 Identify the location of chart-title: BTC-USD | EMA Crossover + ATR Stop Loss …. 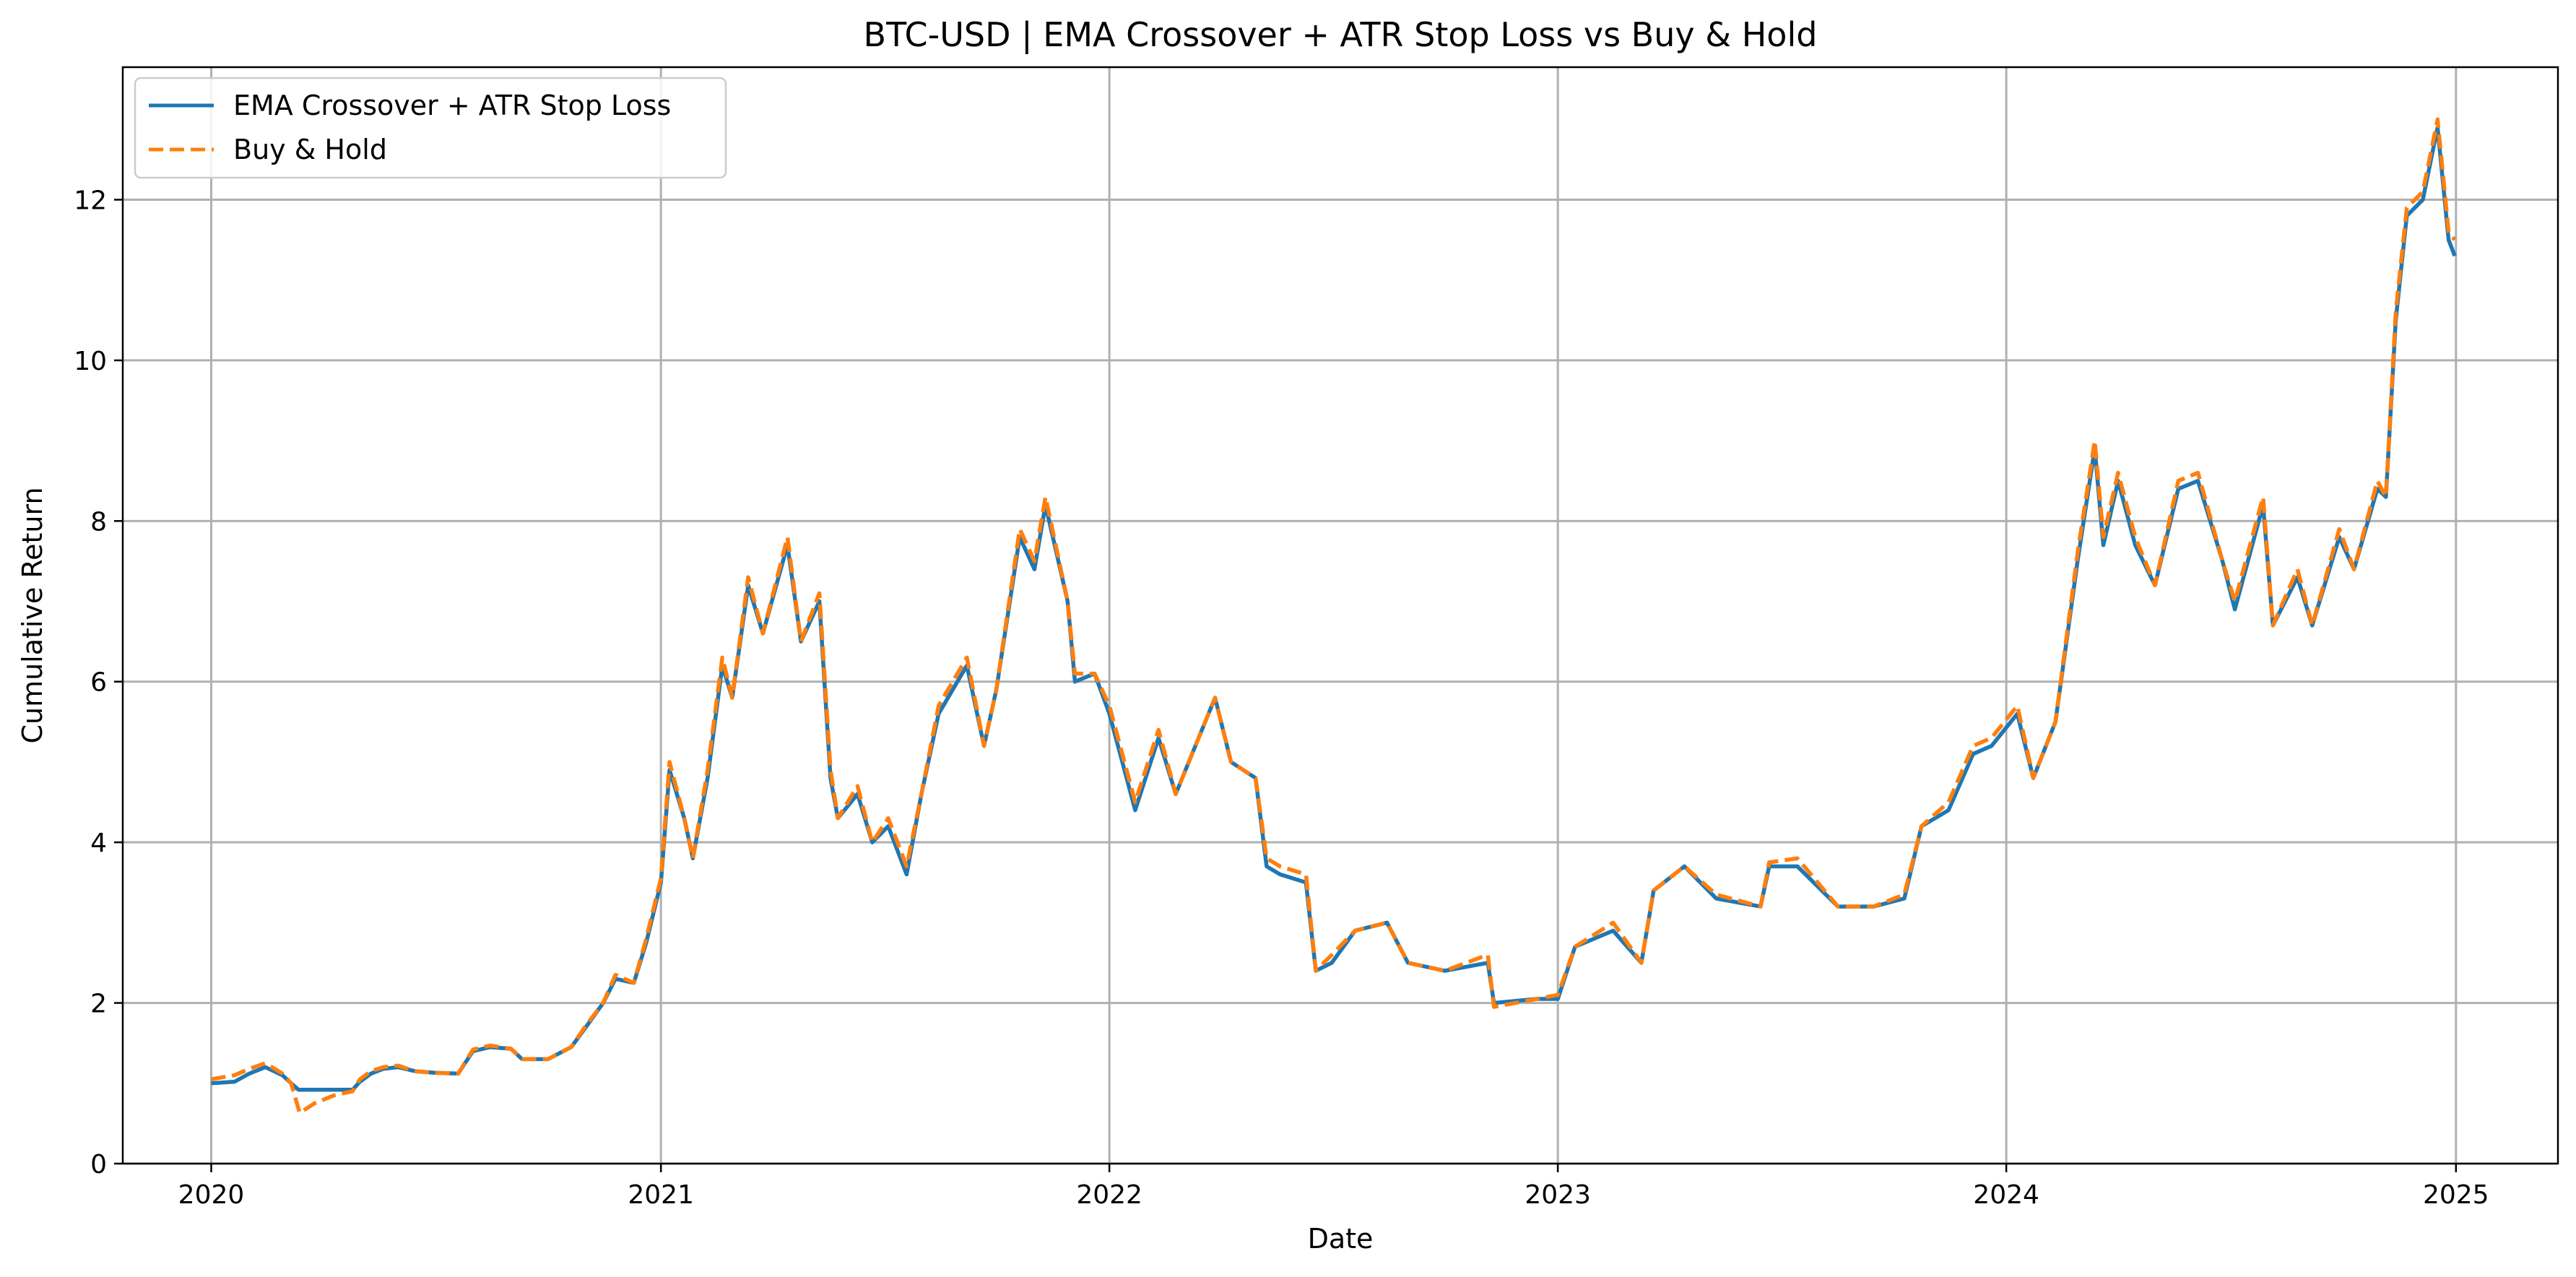
(1341, 35).